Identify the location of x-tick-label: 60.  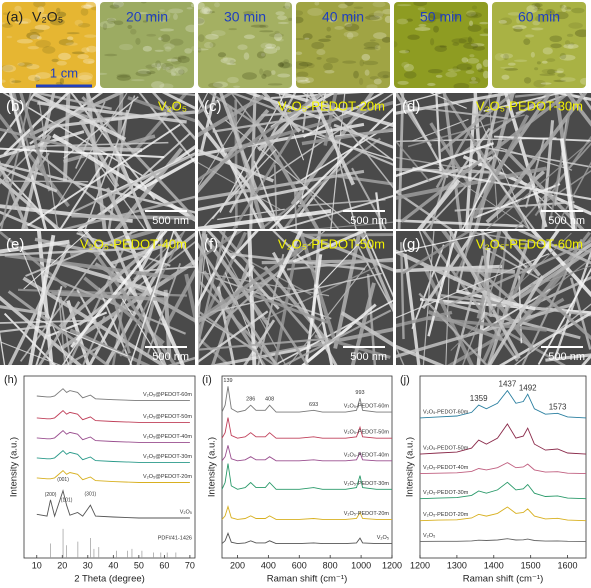
(164, 565).